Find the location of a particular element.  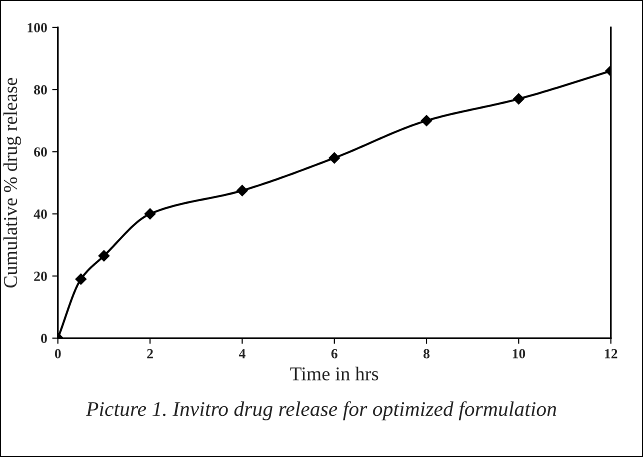

x-tick-label: 4 is located at coordinates (242, 353).